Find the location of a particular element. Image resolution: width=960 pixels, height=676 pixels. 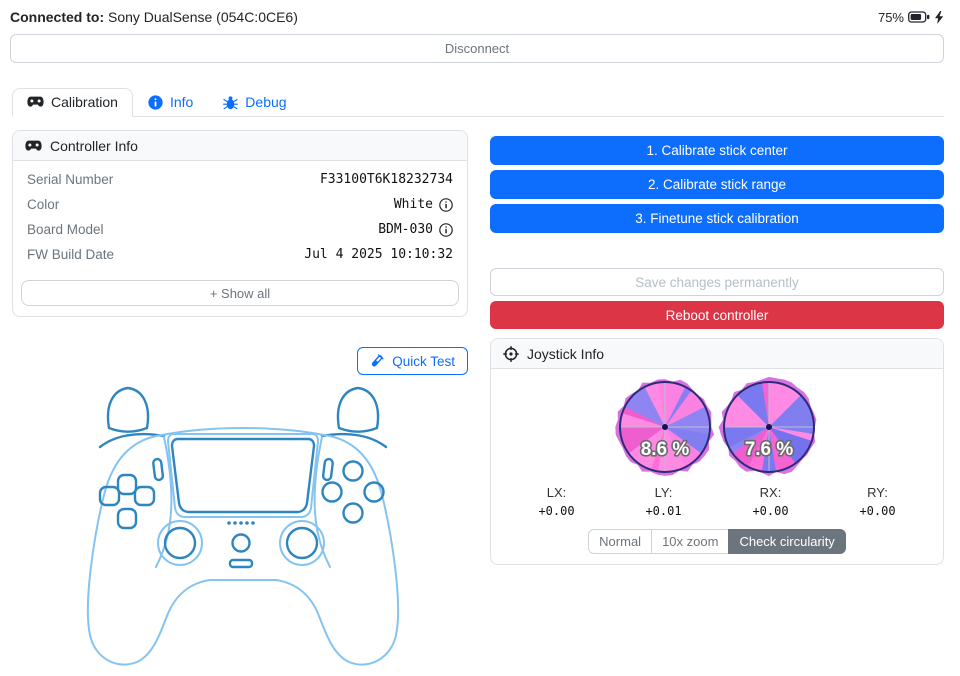

axis-ly: LY: +0.01 is located at coordinates (663, 501).